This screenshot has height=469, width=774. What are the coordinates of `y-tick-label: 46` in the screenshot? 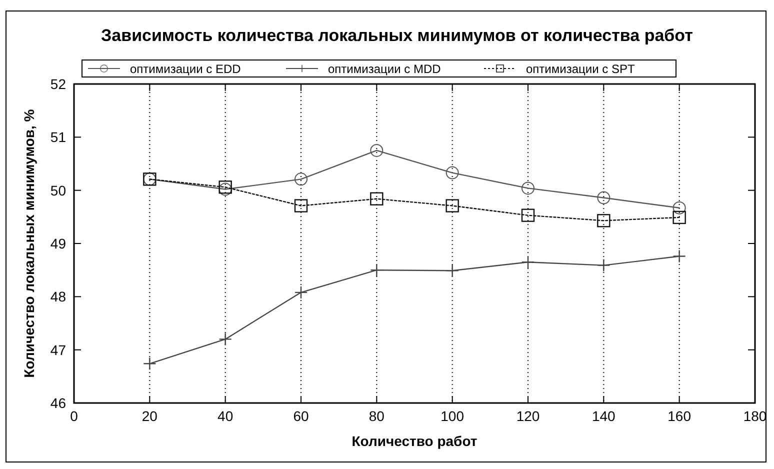 It's located at (58, 403).